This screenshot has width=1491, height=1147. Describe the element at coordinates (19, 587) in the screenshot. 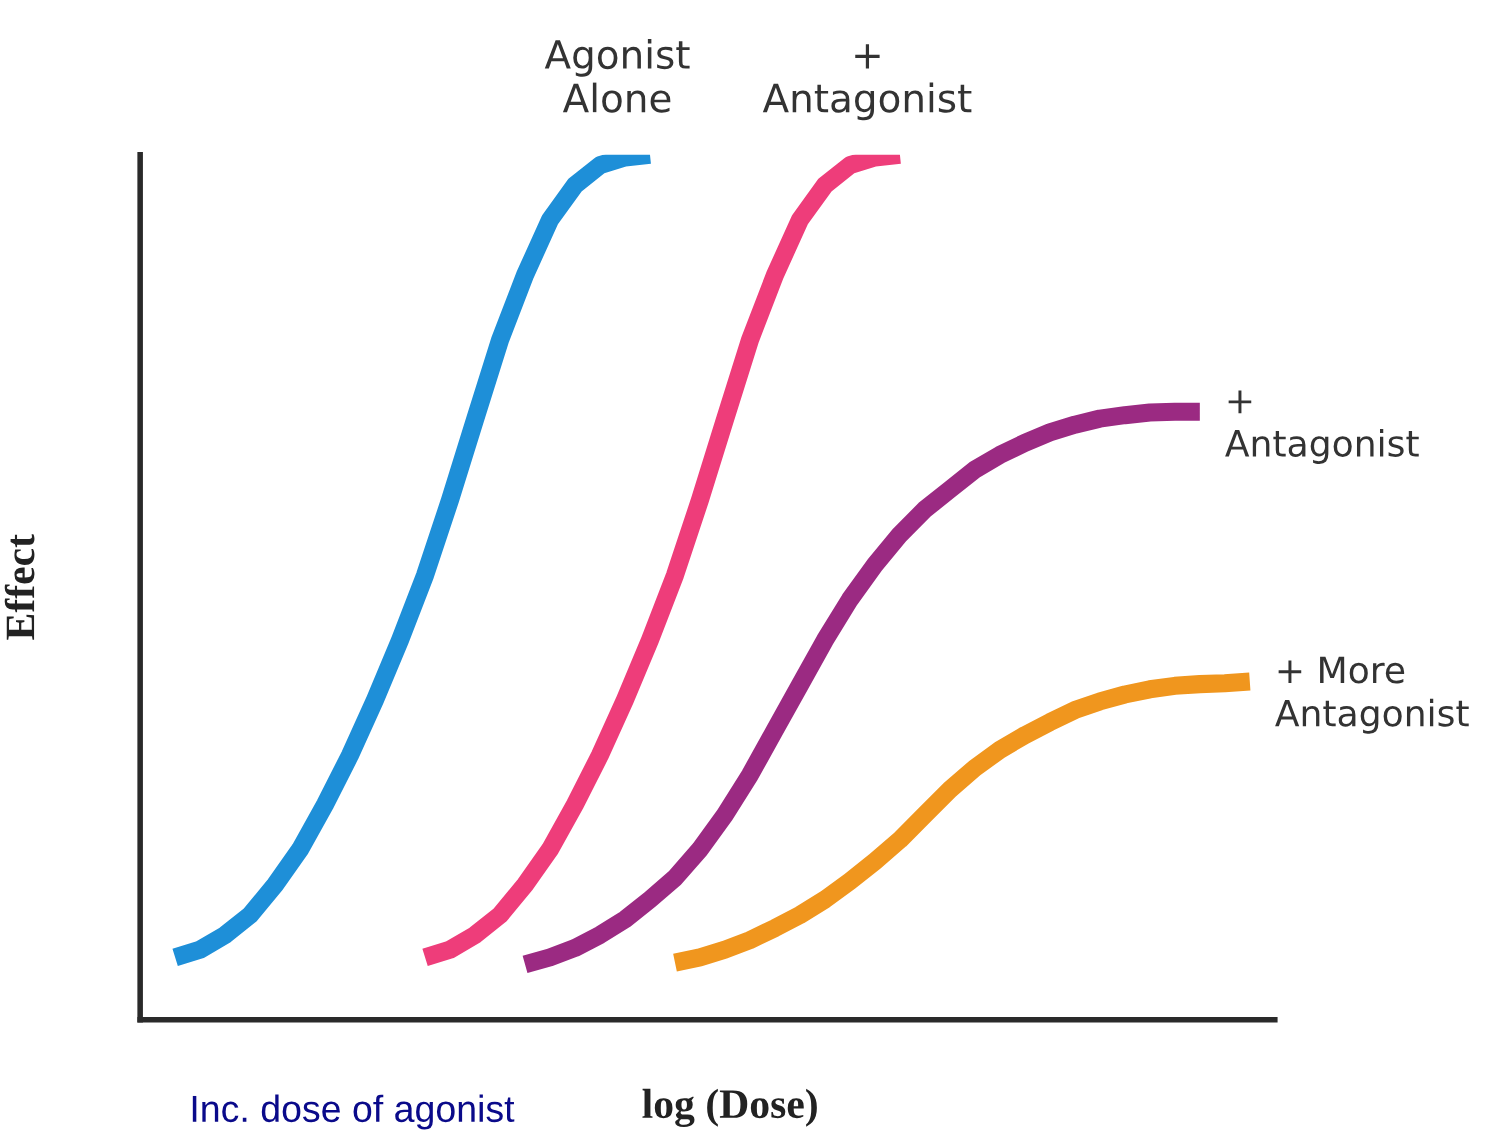

I see `y-axis-title: Effect` at that location.